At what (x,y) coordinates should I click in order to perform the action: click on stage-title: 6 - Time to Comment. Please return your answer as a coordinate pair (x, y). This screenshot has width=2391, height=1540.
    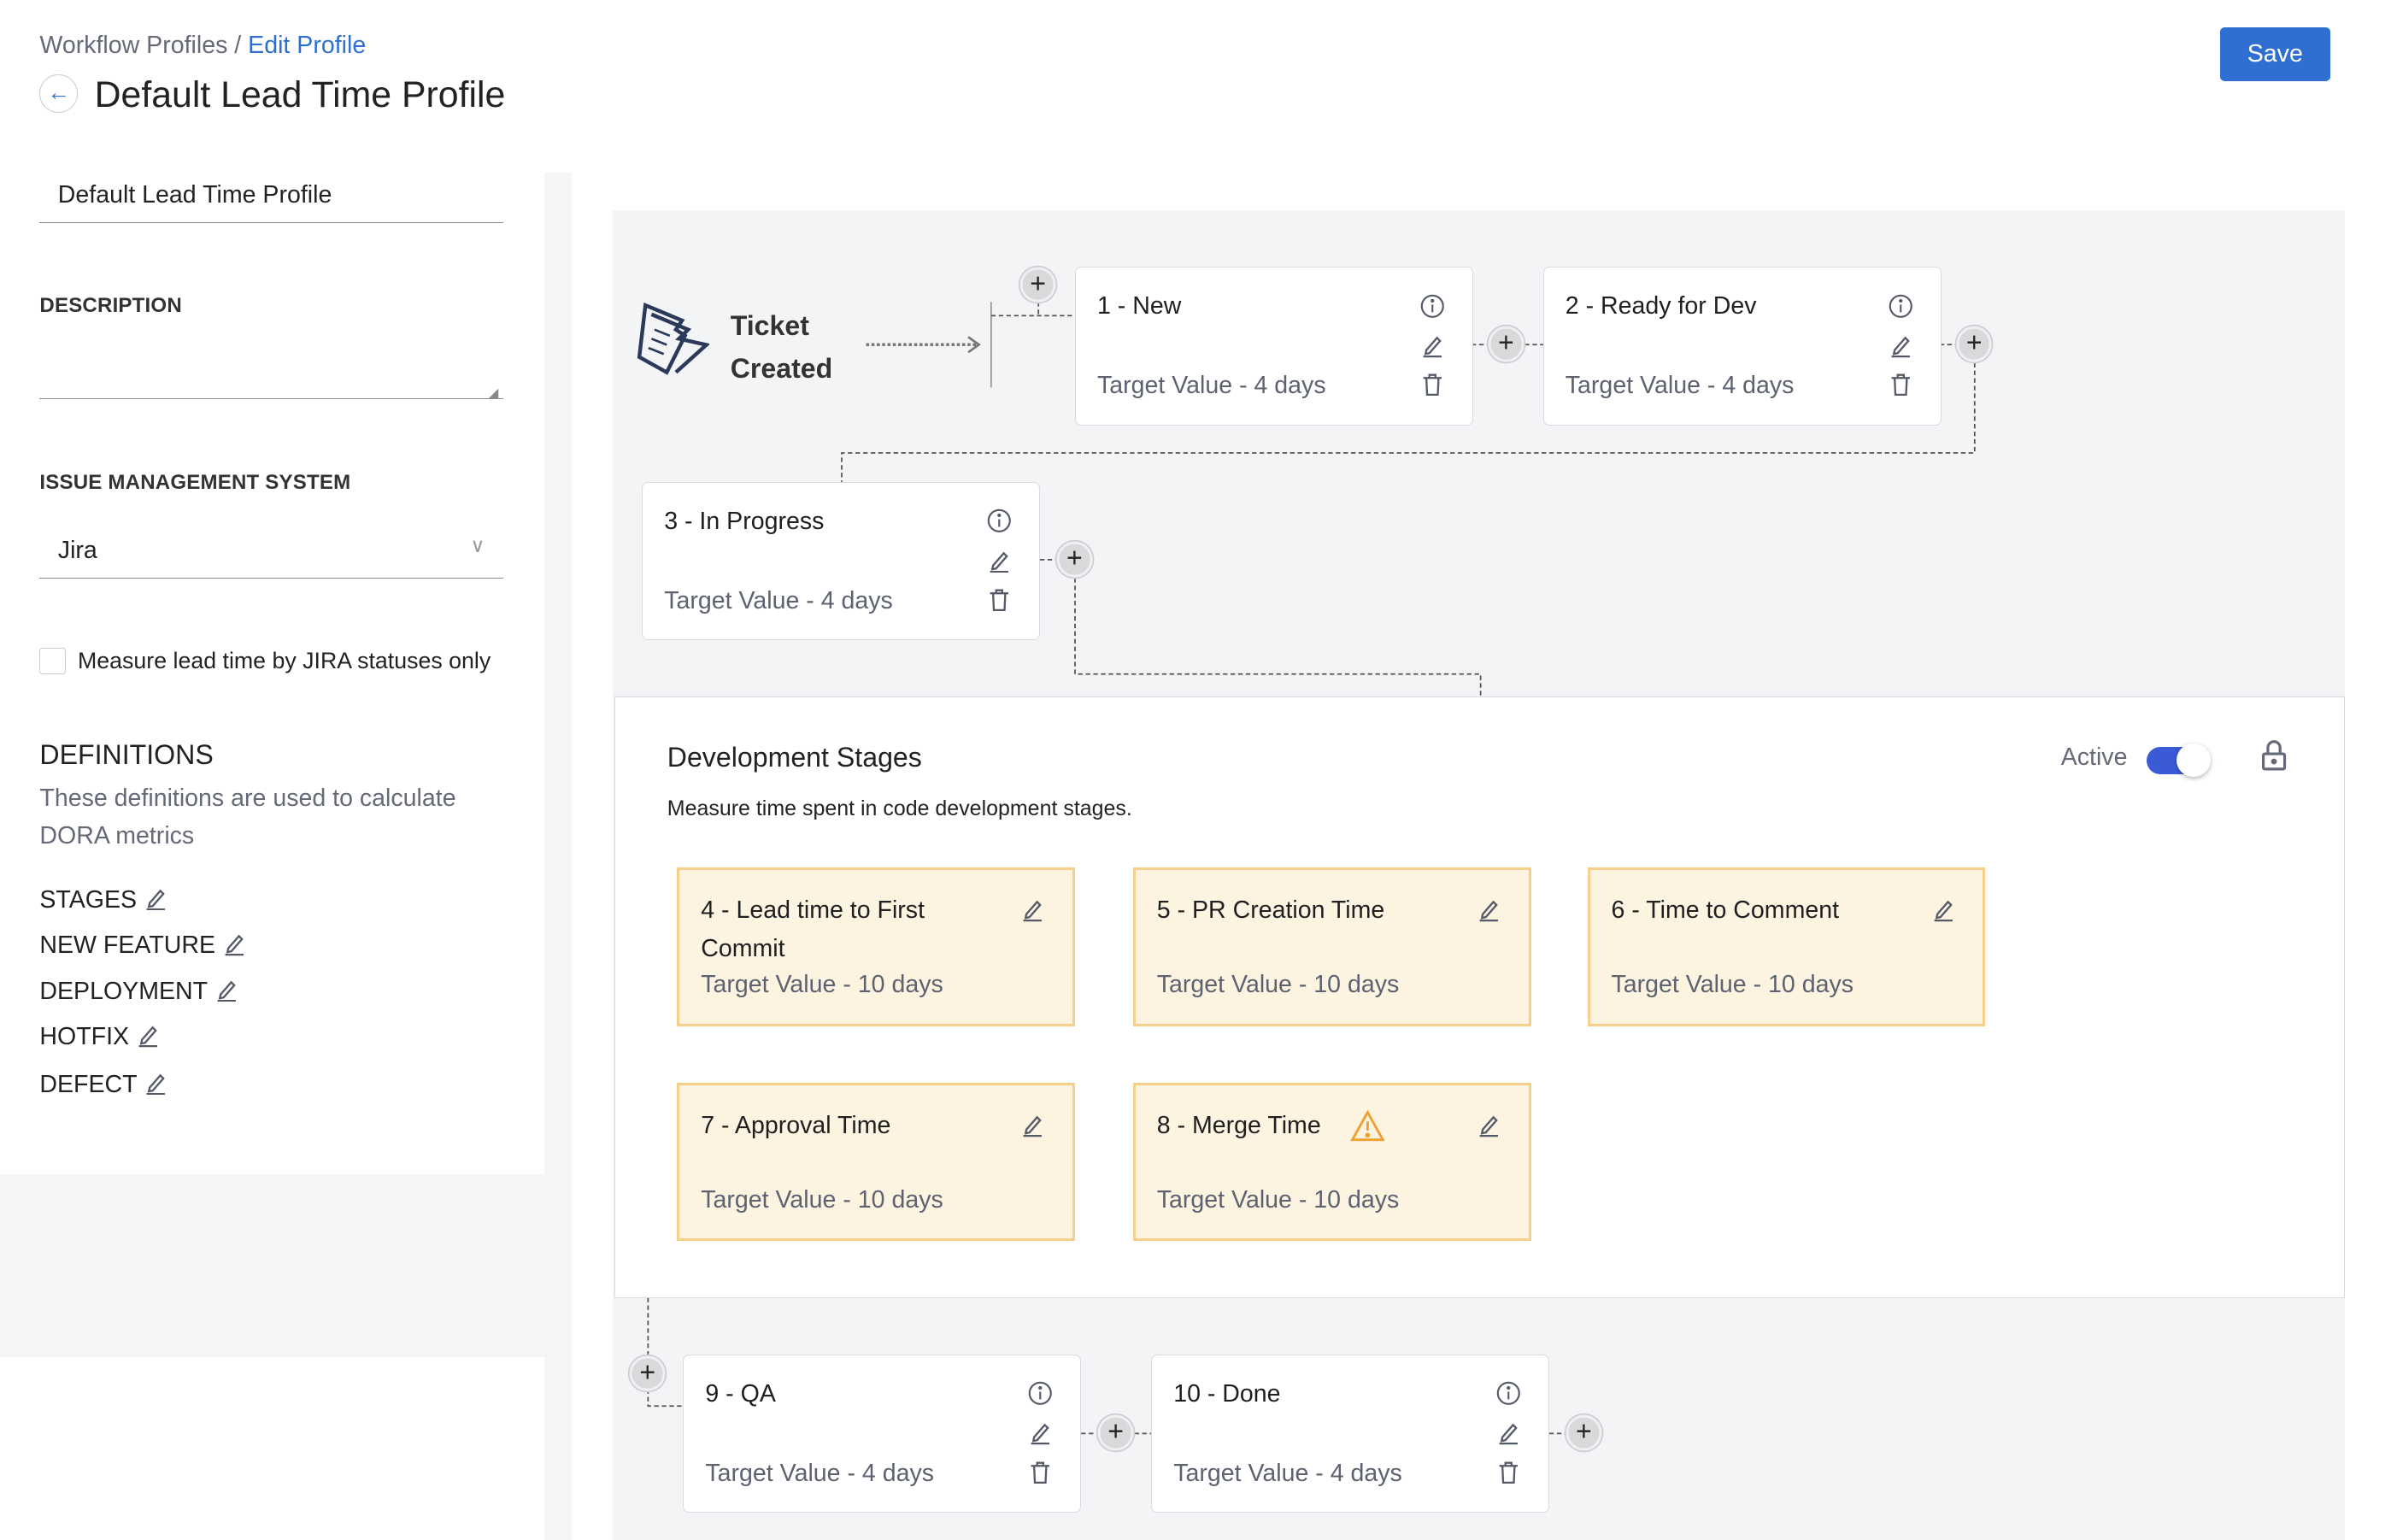
    Looking at the image, I should click on (1725, 910).